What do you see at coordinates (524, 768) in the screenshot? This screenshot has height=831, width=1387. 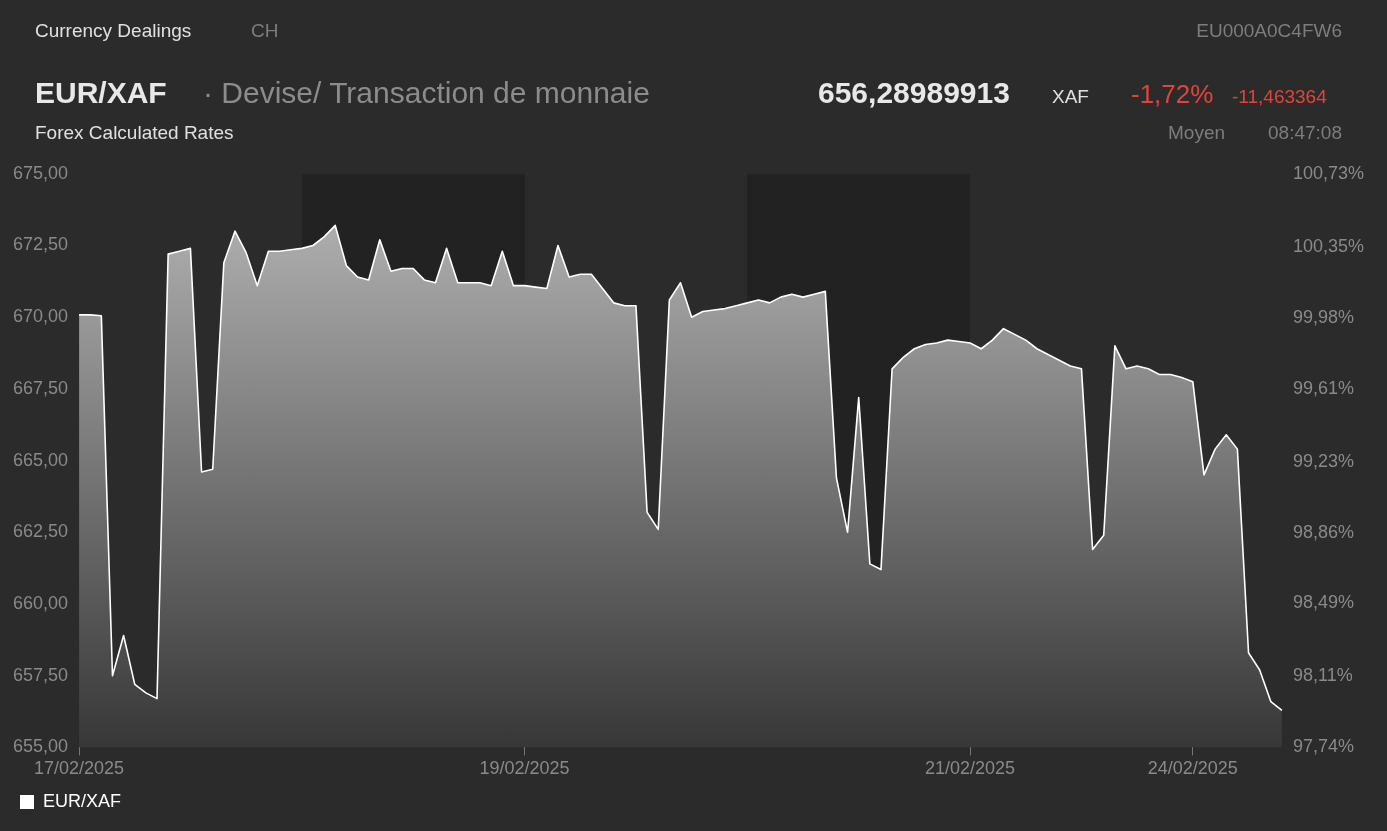 I see `x-tick-label: 19/02/2025` at bounding box center [524, 768].